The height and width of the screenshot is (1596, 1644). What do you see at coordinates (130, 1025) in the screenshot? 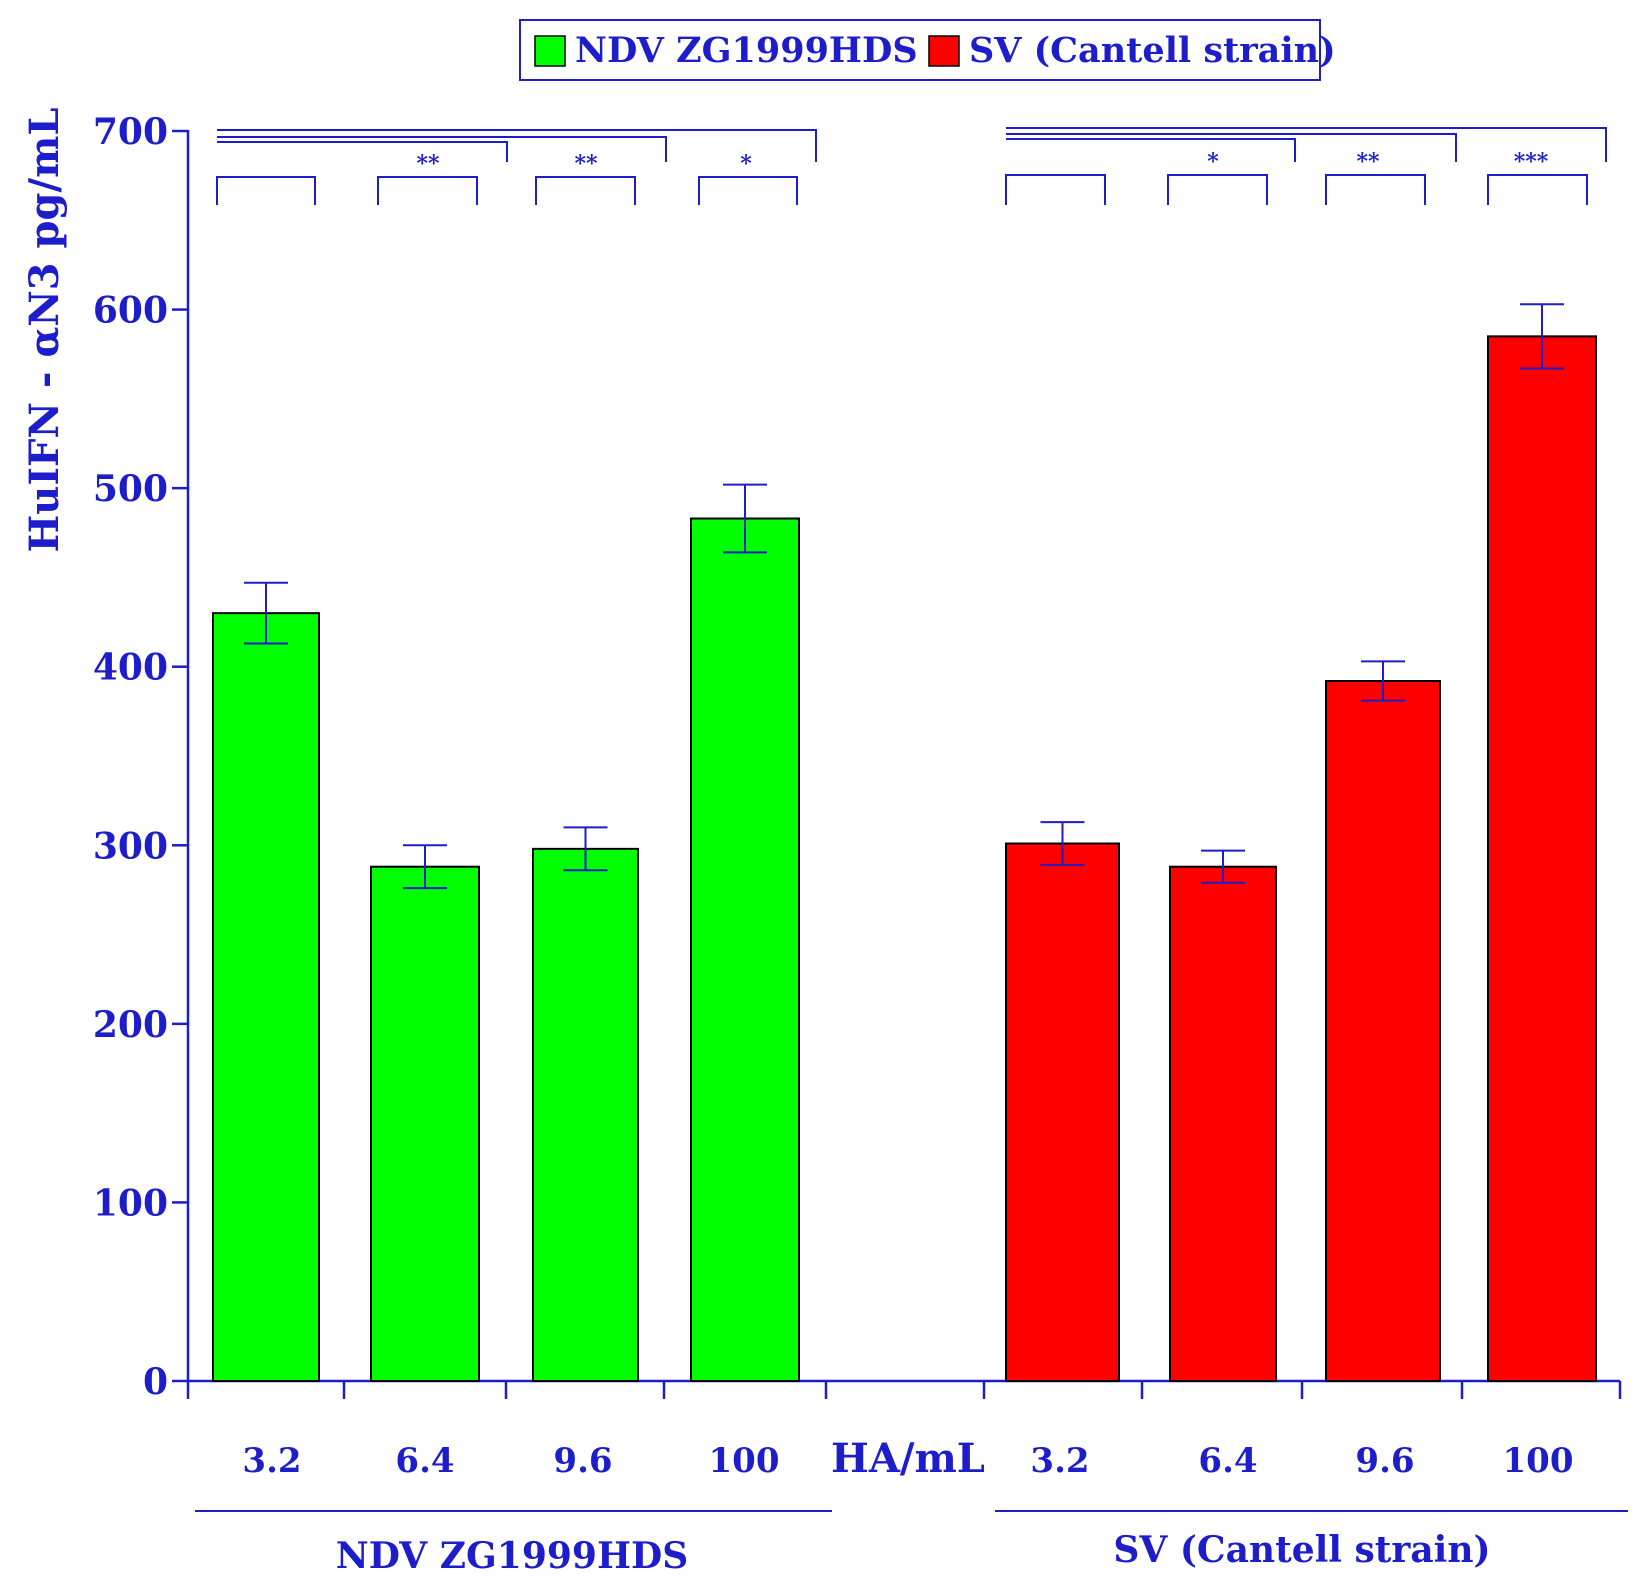
I see `y-tick-label: 200` at bounding box center [130, 1025].